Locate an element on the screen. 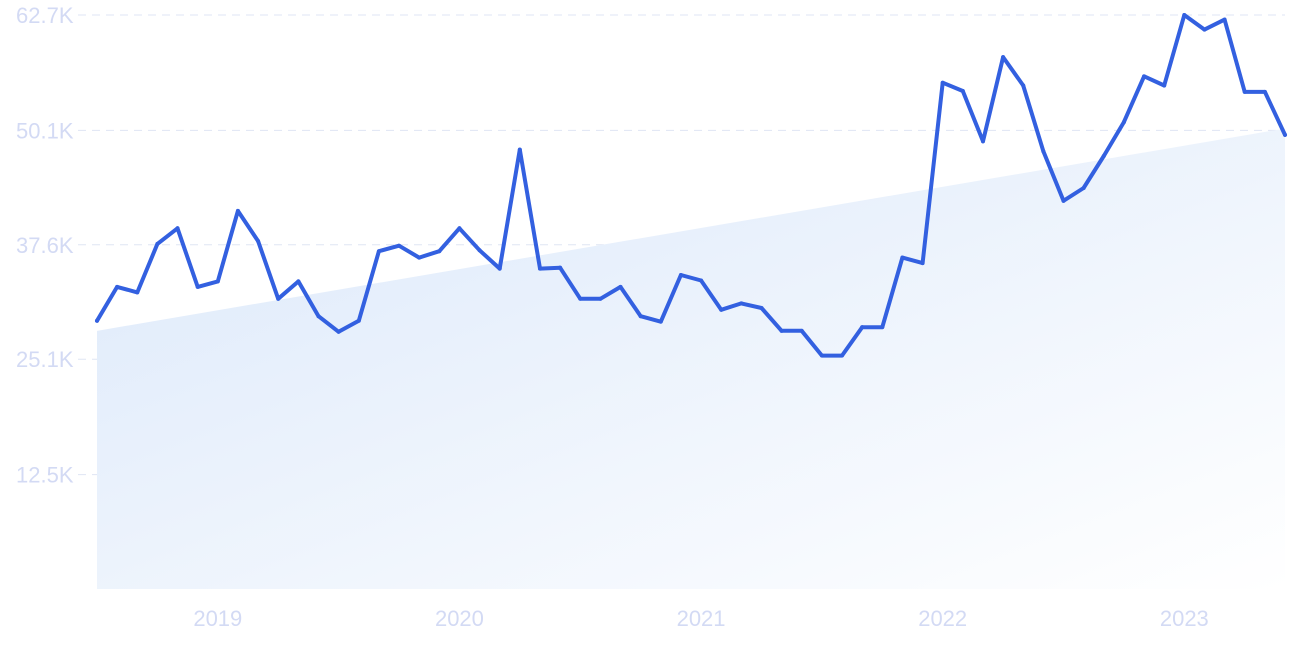  y-axis-tick-labels: 12.5K 25.1K 37.6K 50.1K 62.7K is located at coordinates (45, 245).